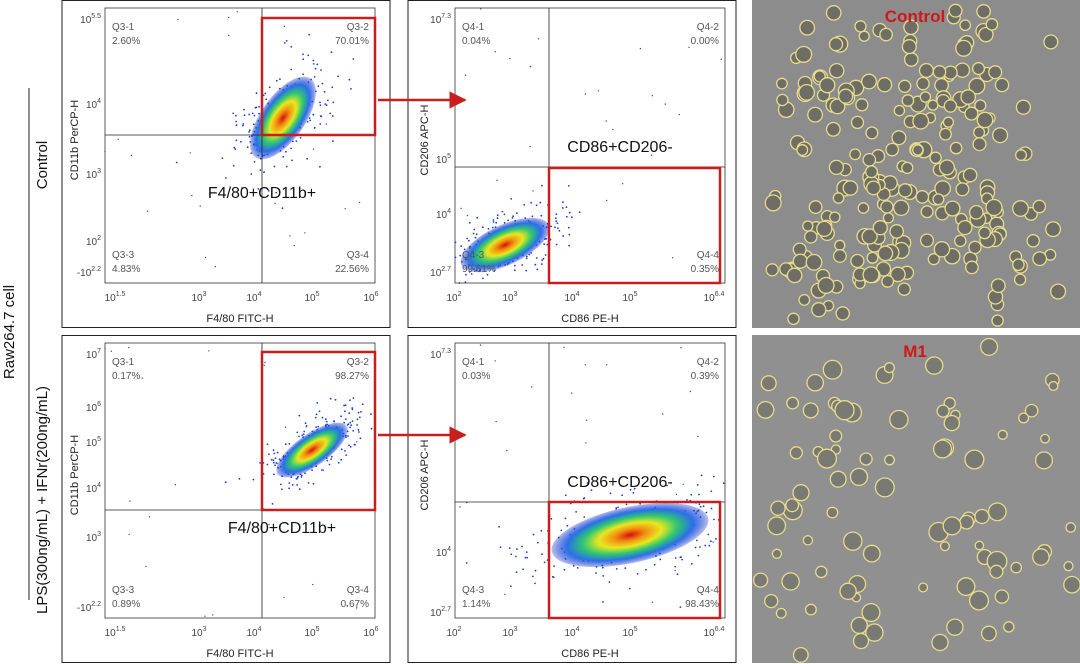 The image size is (1080, 664). What do you see at coordinates (262, 193) in the screenshot?
I see `gate-label: F4/80+CD11b+` at bounding box center [262, 193].